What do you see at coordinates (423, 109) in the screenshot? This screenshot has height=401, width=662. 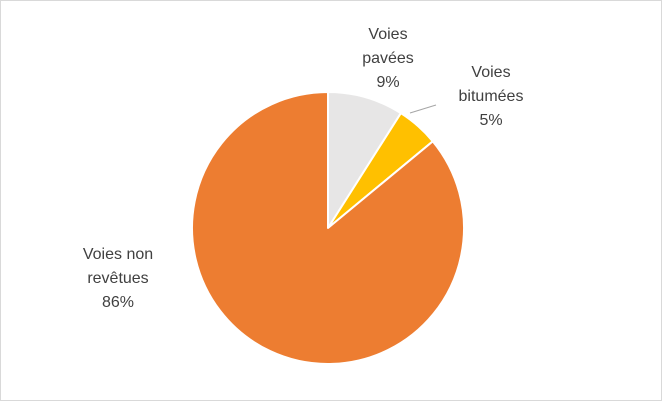 I see `leader-line-bitumees` at bounding box center [423, 109].